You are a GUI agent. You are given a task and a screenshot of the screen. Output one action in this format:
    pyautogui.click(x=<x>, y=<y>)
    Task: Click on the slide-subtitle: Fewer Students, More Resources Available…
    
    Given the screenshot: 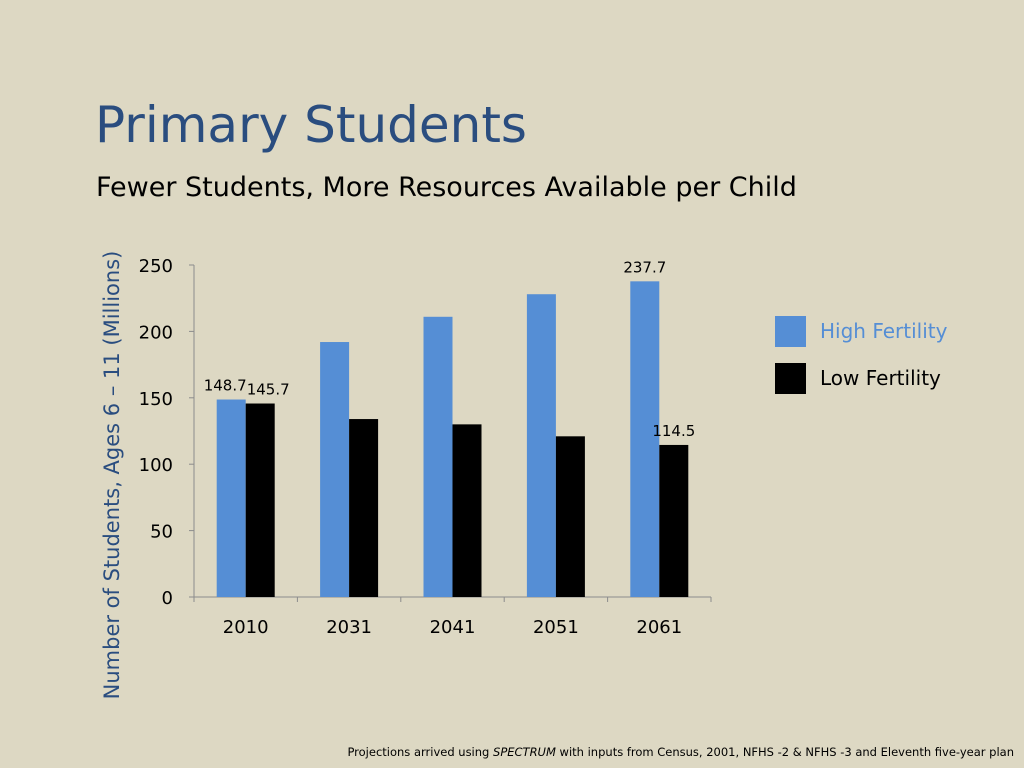 What is the action you would take?
    pyautogui.click(x=446, y=187)
    